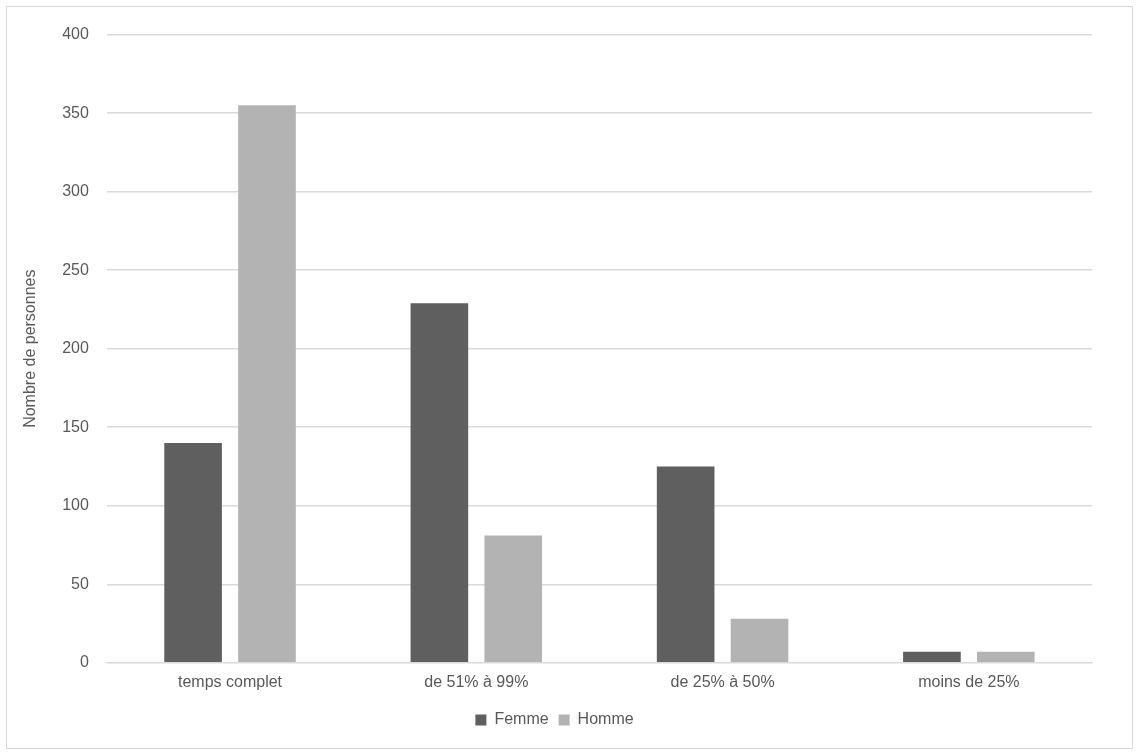  Describe the element at coordinates (30, 348) in the screenshot. I see `y-axis-title: Nombre de personnes` at that location.